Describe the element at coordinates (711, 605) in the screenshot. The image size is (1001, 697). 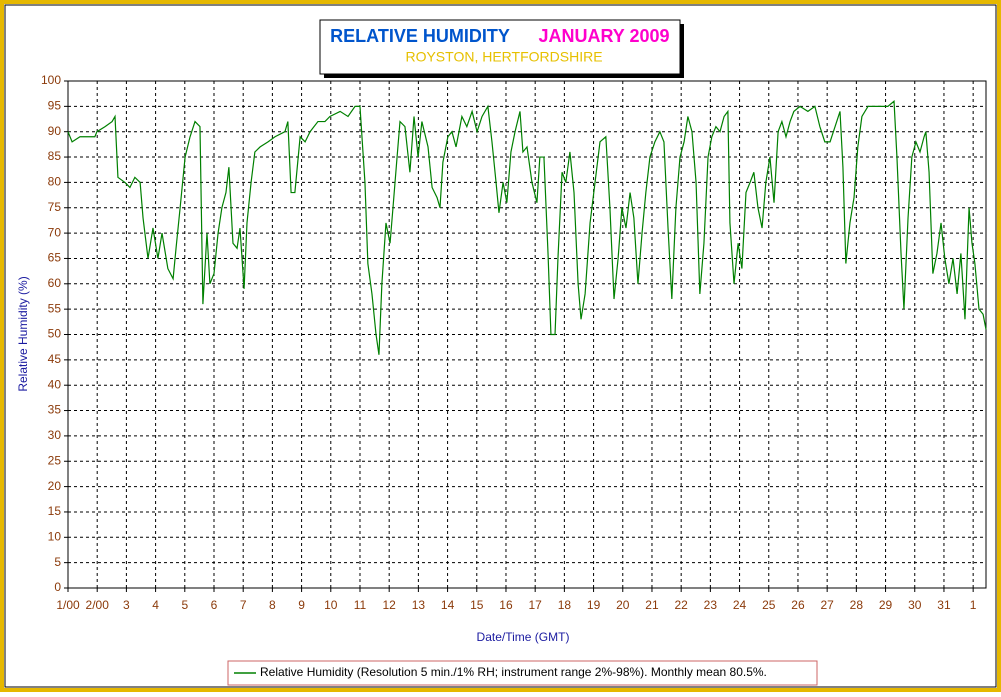
I see `x-tick-label: 23` at that location.